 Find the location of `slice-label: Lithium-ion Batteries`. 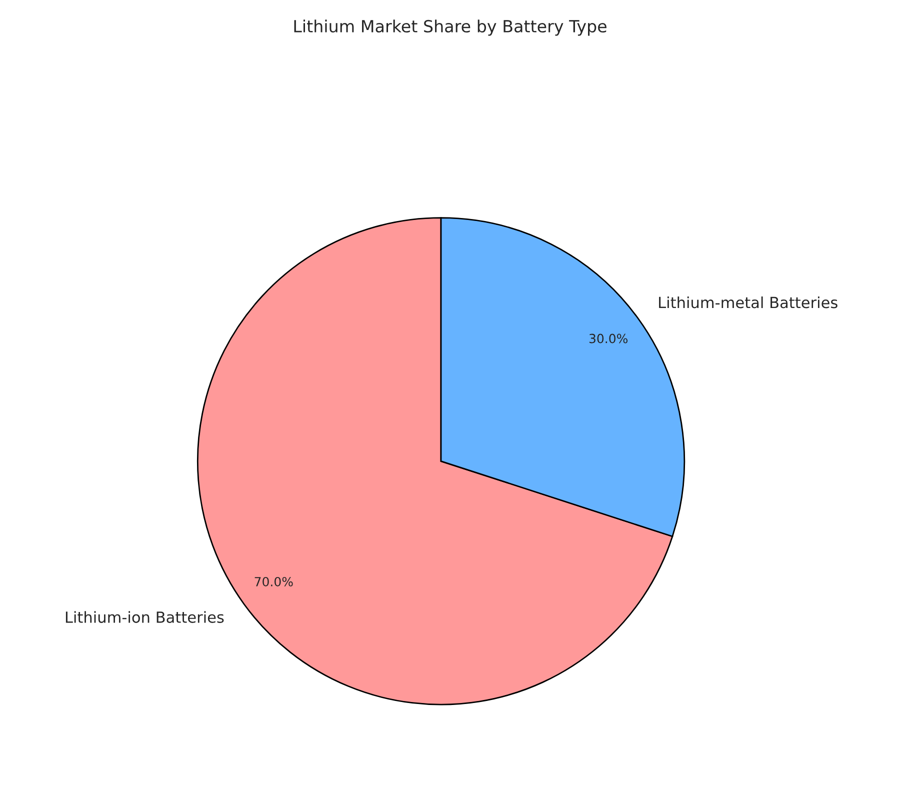

slice-label: Lithium-ion Batteries is located at coordinates (145, 617).